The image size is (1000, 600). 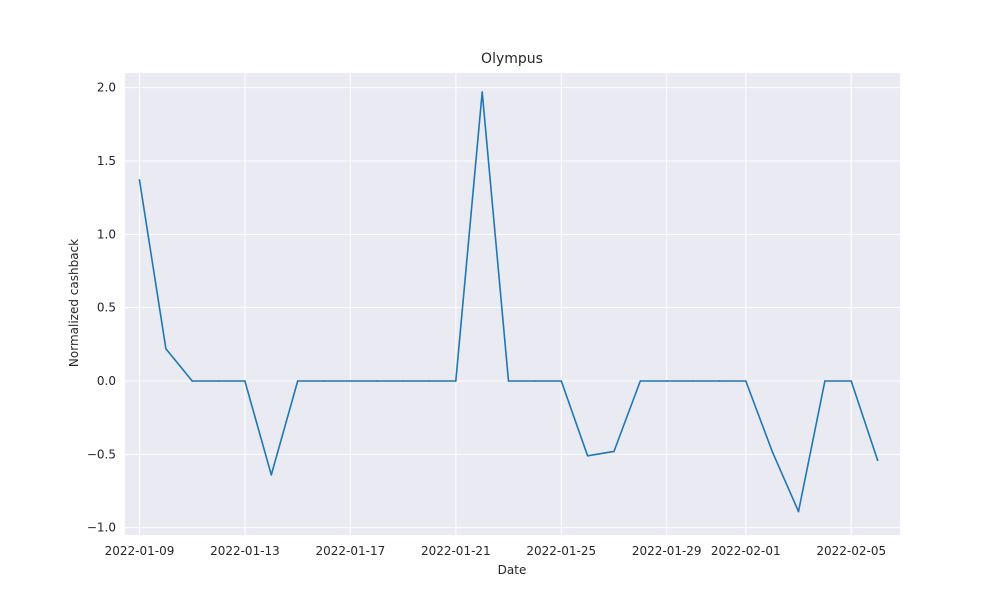 I want to click on y-tick-label: −0.5, so click(x=101, y=454).